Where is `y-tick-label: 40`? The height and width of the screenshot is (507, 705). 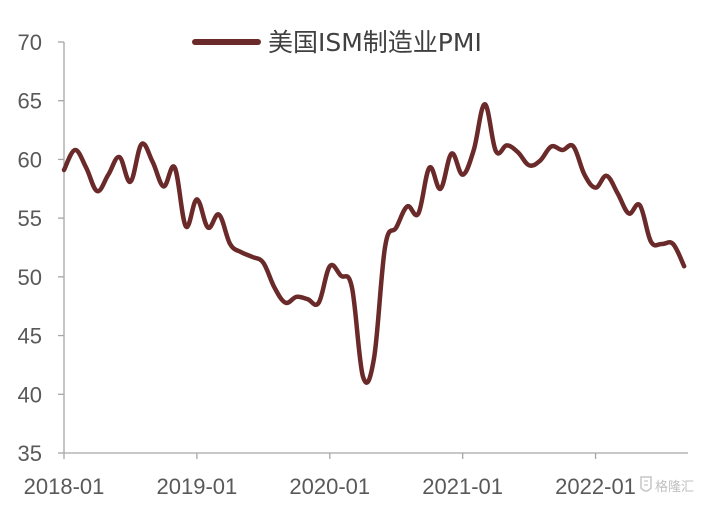 y-tick-label: 40 is located at coordinates (30, 394).